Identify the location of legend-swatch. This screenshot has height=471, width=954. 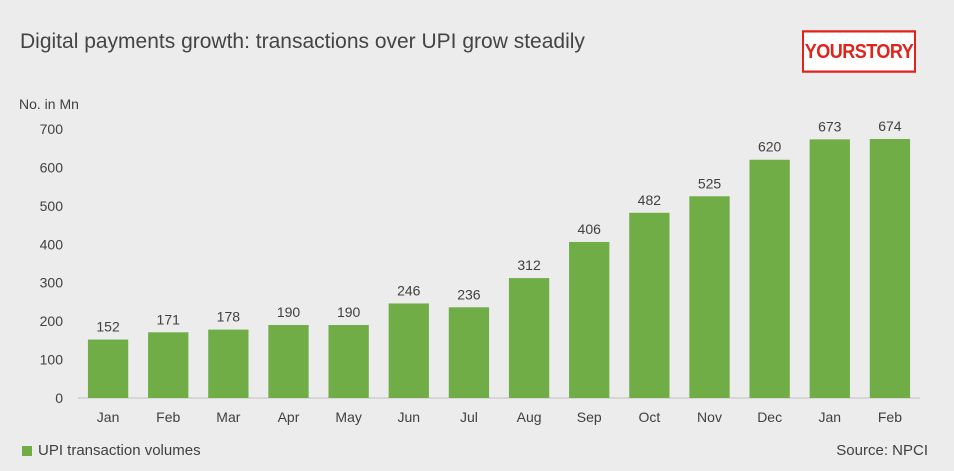
(27, 450).